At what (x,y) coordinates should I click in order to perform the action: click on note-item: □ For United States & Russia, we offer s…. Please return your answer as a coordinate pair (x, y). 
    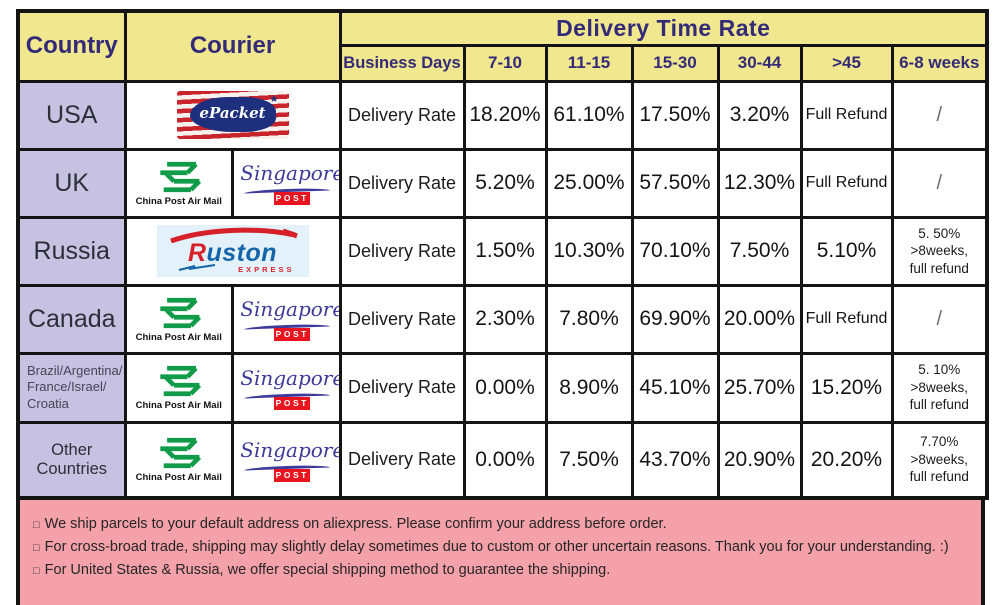
    Looking at the image, I should click on (502, 570).